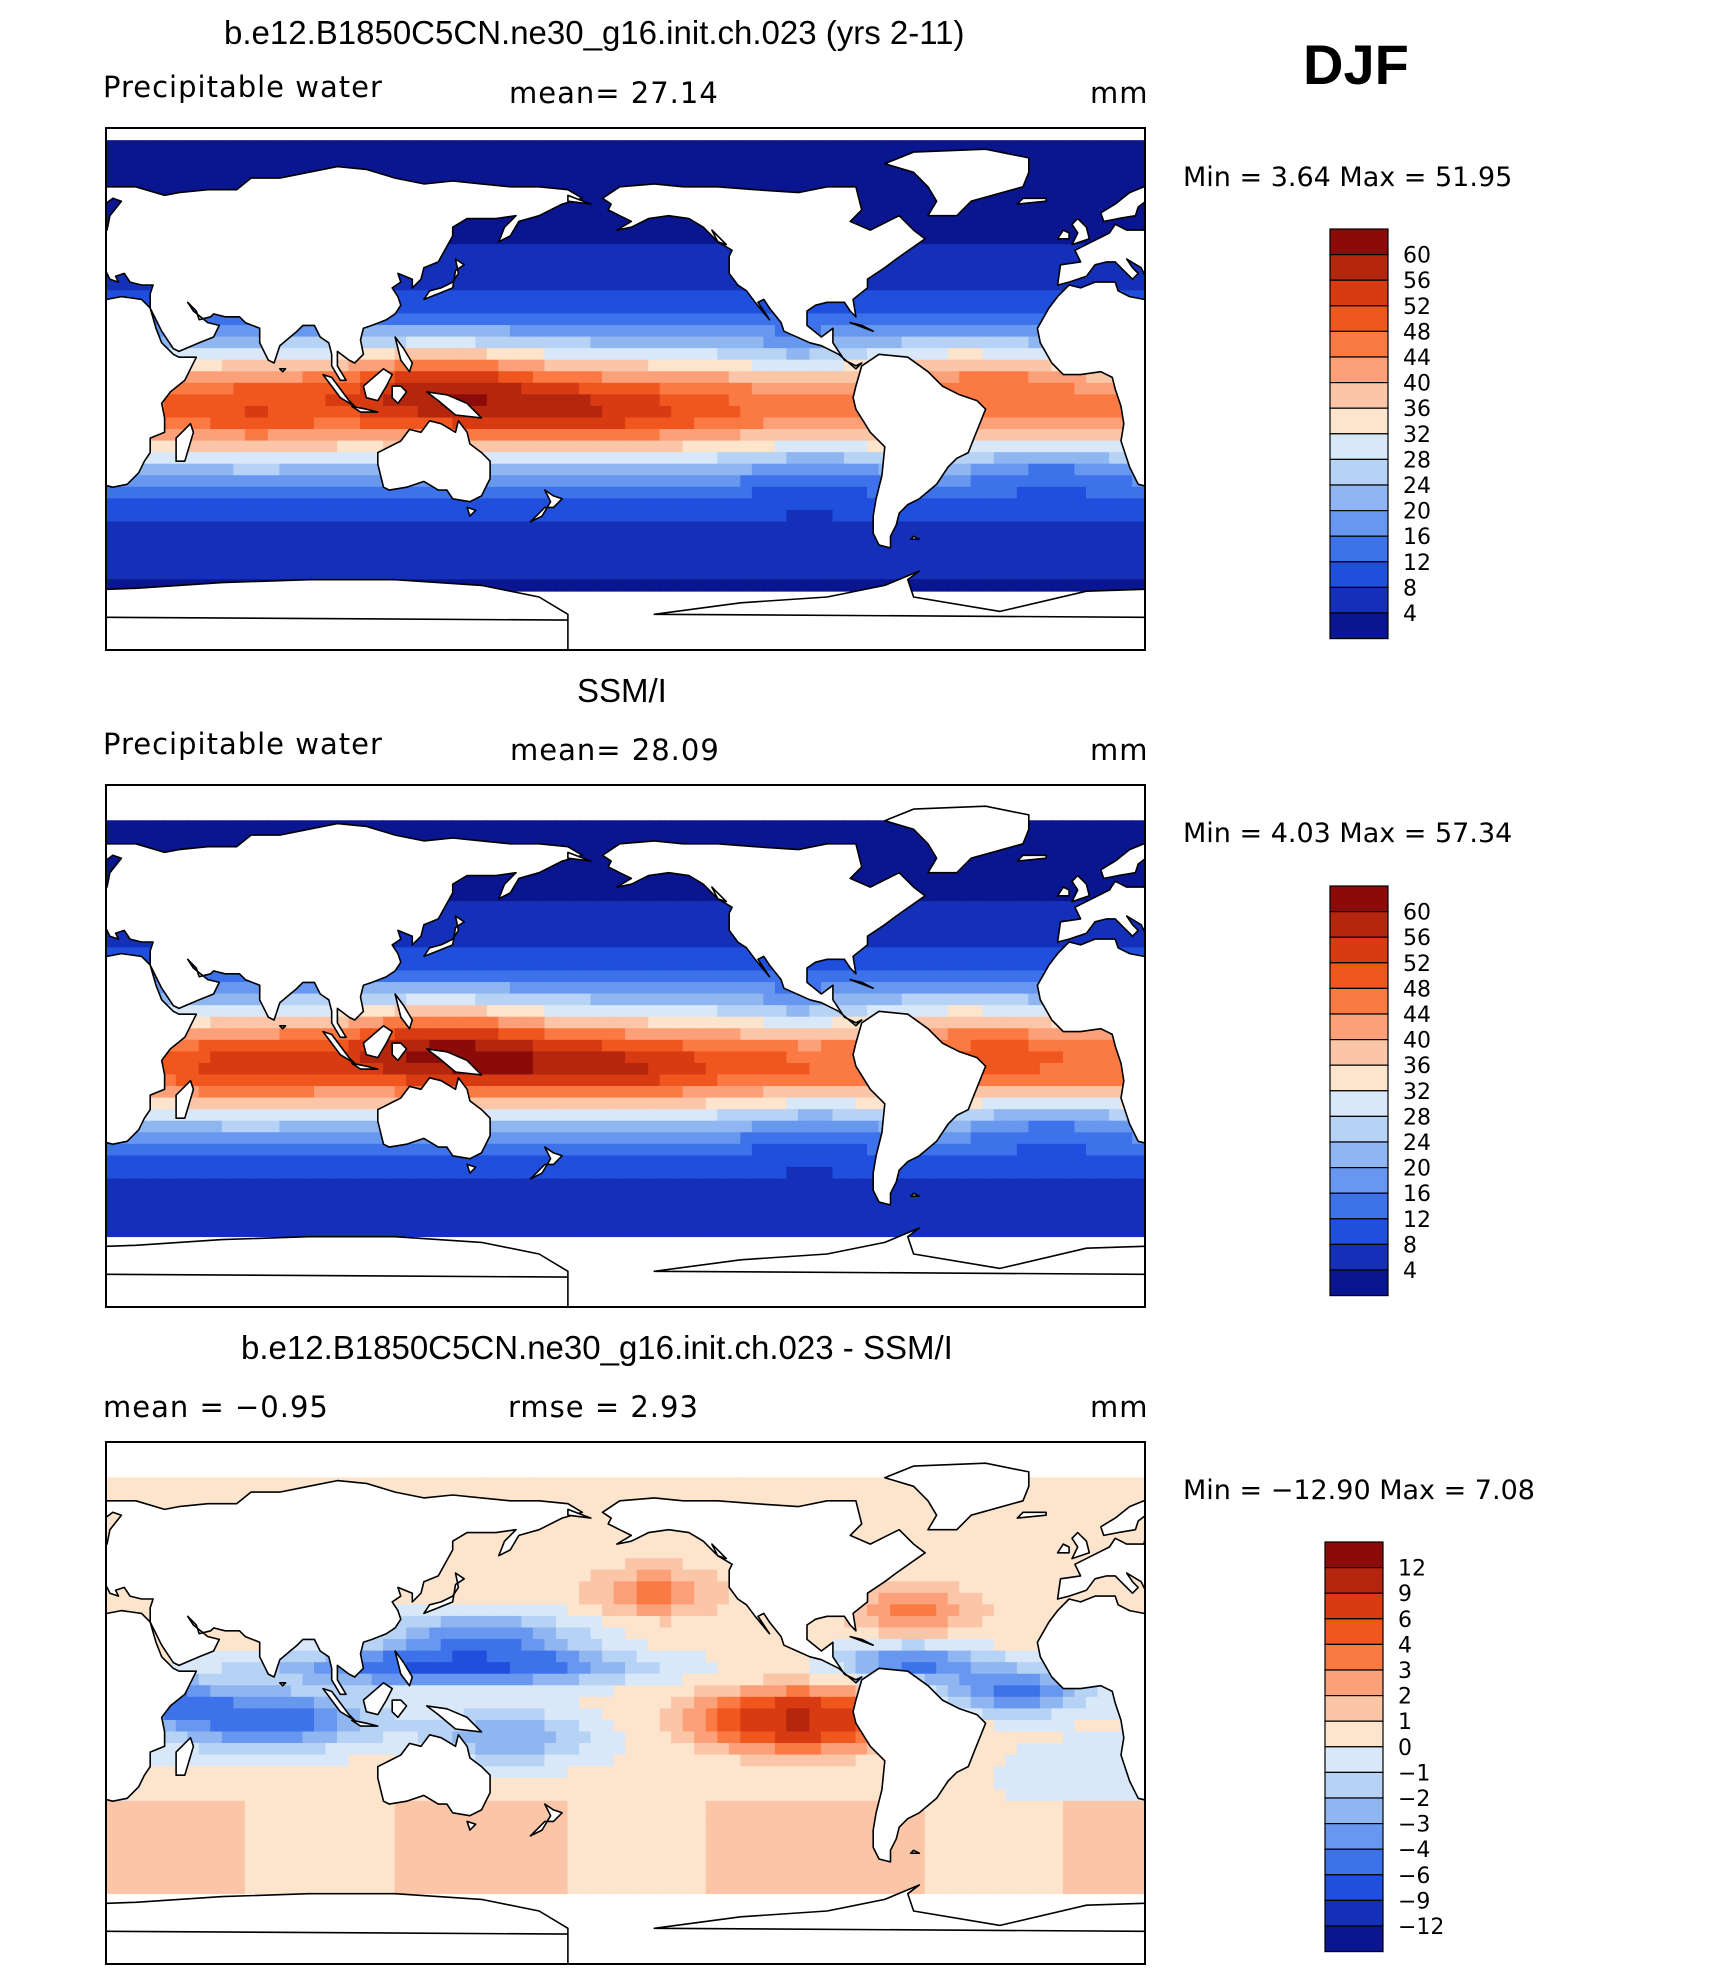 The height and width of the screenshot is (1986, 1710). I want to click on colorbar-tick-label: 1, so click(1405, 1722).